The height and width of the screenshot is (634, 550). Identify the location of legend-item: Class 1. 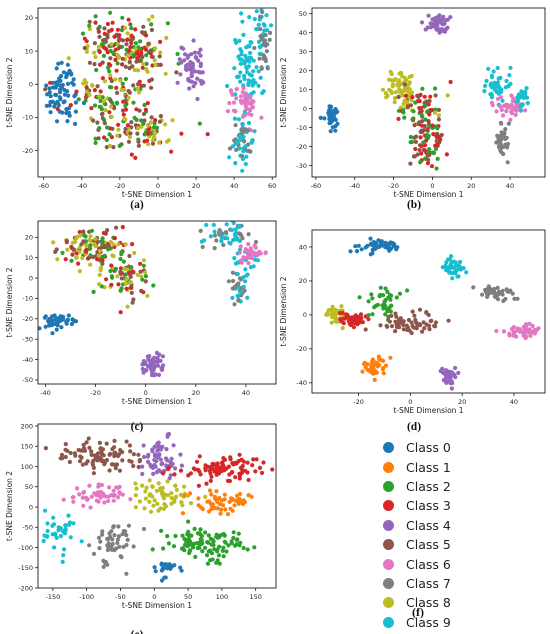
(417, 466).